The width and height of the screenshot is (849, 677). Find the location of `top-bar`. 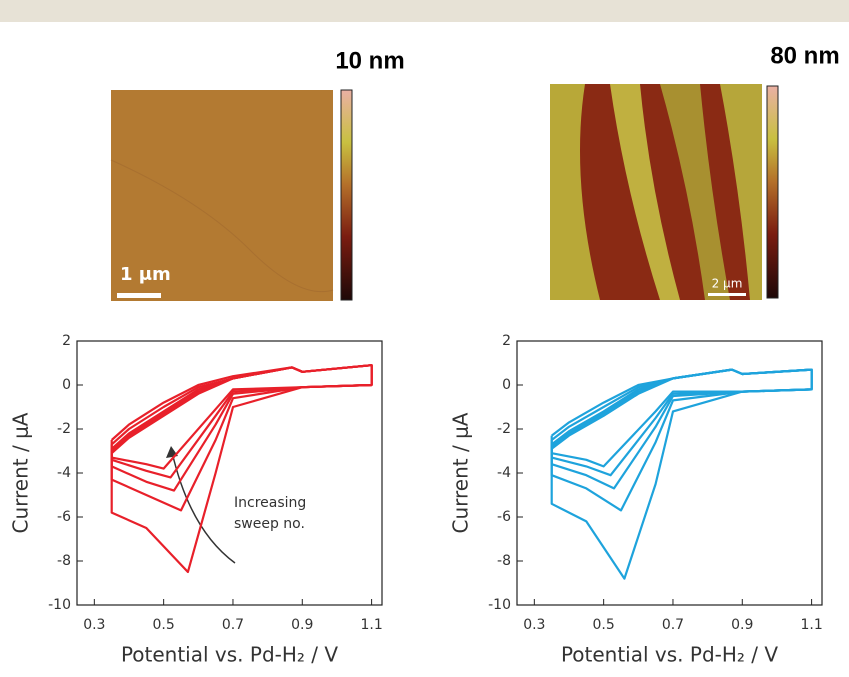

top-bar is located at coordinates (424, 11).